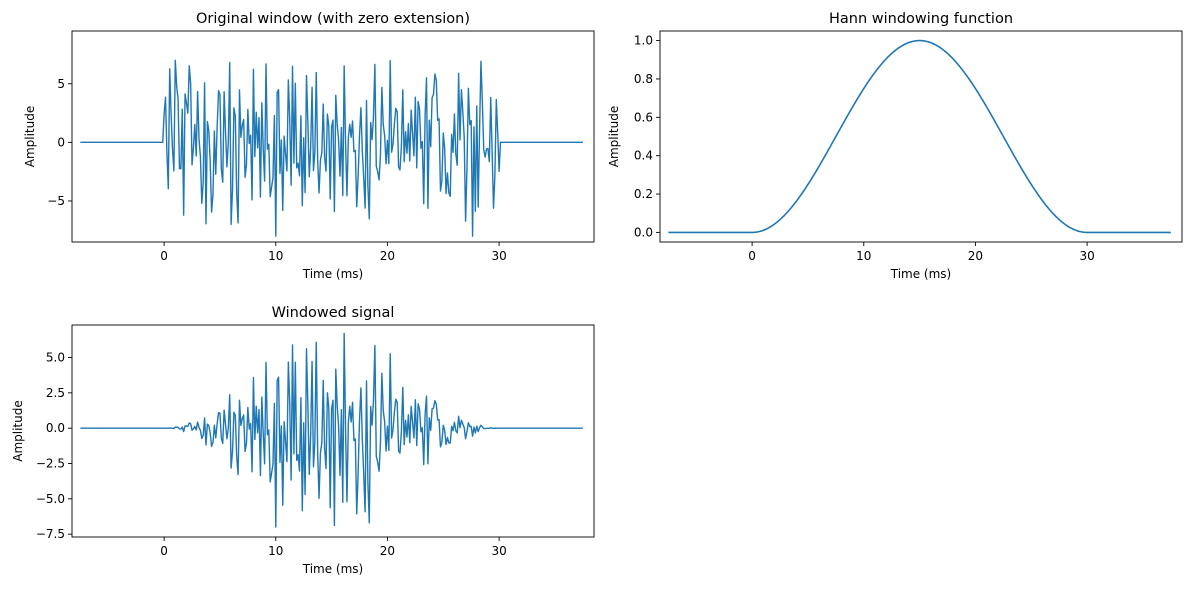 The width and height of the screenshot is (1189, 594). Describe the element at coordinates (643, 79) in the screenshot. I see `y-tick-label: 0.8` at that location.